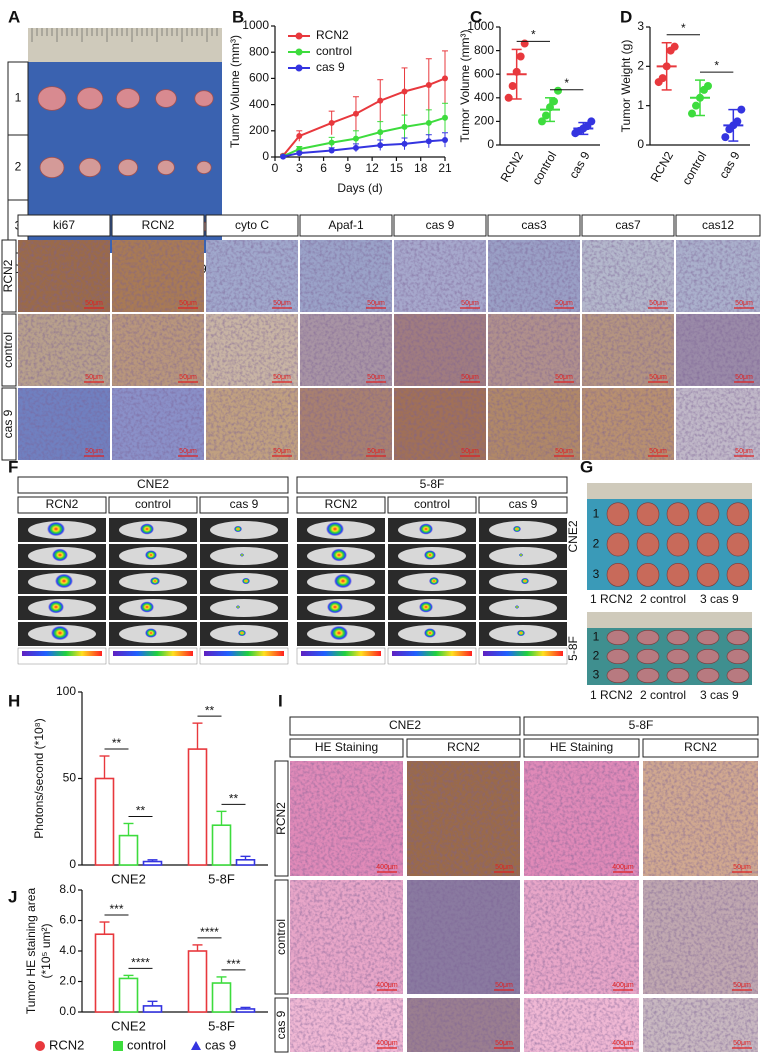 The image size is (762, 1057). Describe the element at coordinates (8, 275) in the screenshot. I see `row-label: RCN2` at that location.